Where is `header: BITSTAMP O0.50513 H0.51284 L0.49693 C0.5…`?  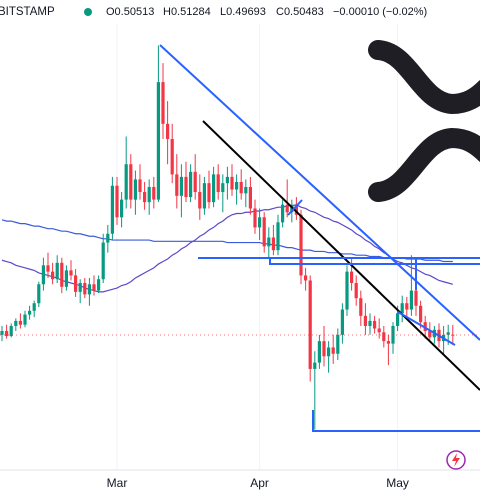 header: BITSTAMP O0.50513 H0.51284 L0.49693 C0.5… is located at coordinates (240, 12).